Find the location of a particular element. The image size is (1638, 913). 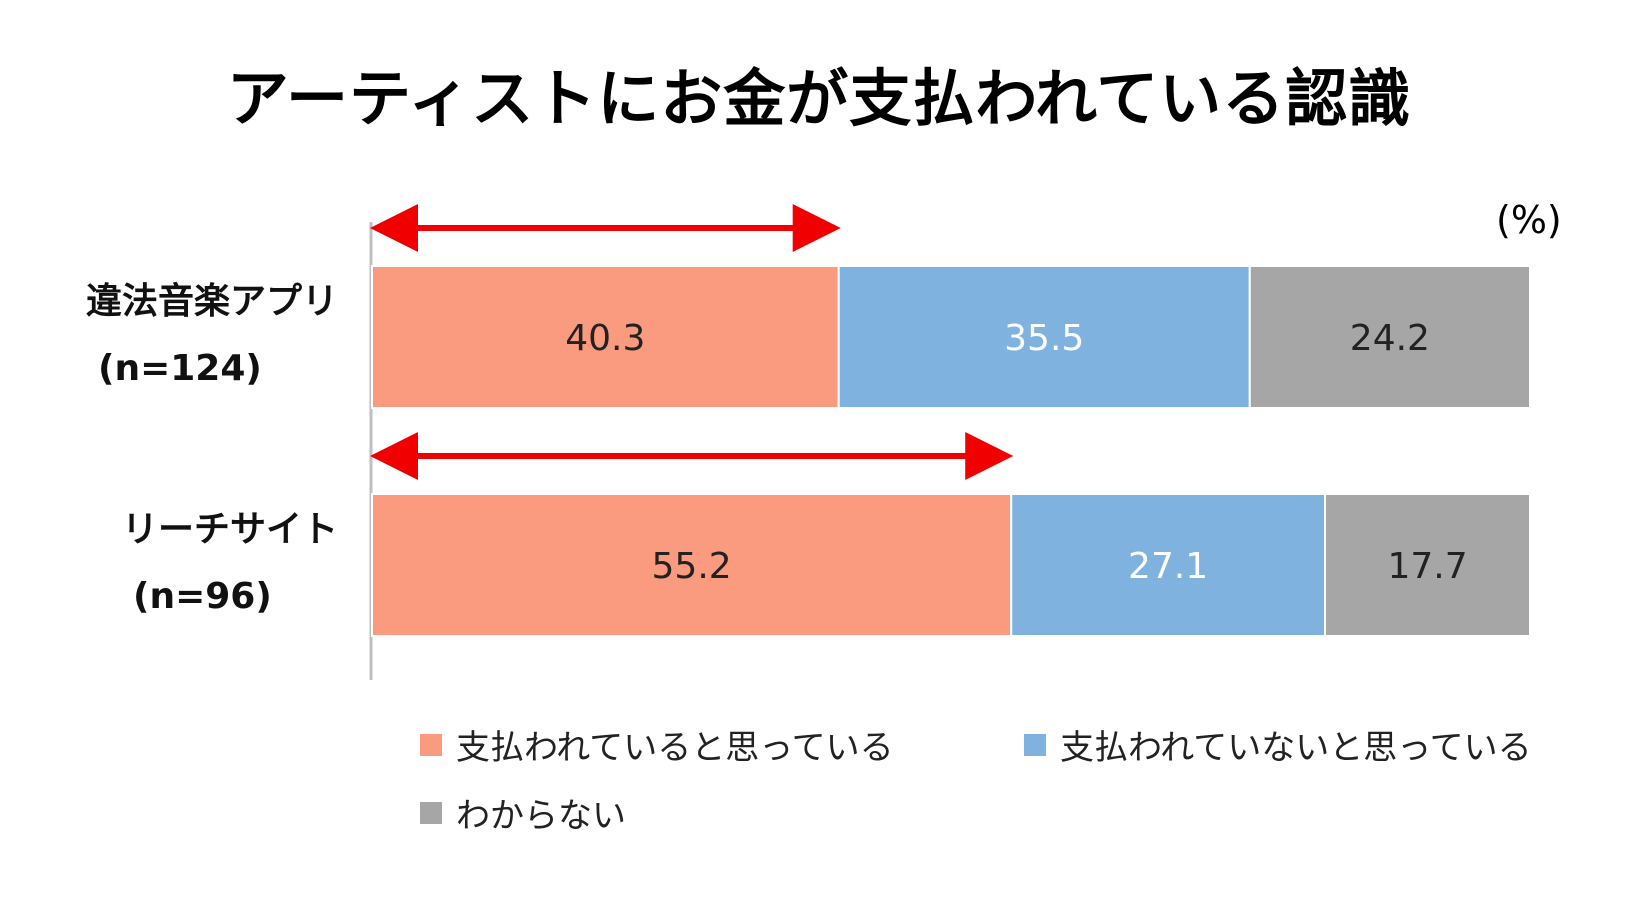

data-label-paid-row-1: 40.3 is located at coordinates (605, 338).